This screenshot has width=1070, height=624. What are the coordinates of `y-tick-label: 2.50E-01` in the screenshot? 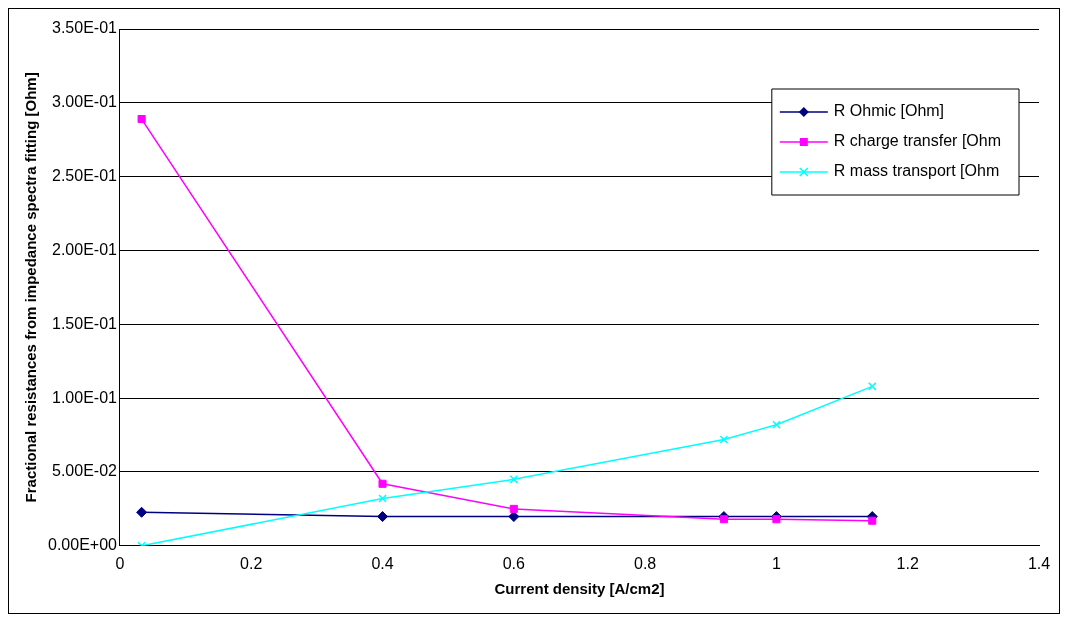 It's located at (85, 176).